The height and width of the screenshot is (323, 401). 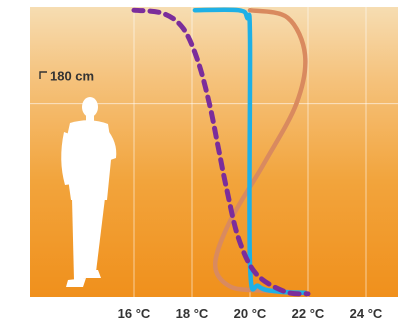 I want to click on height-label: 180 cm, so click(x=72, y=76).